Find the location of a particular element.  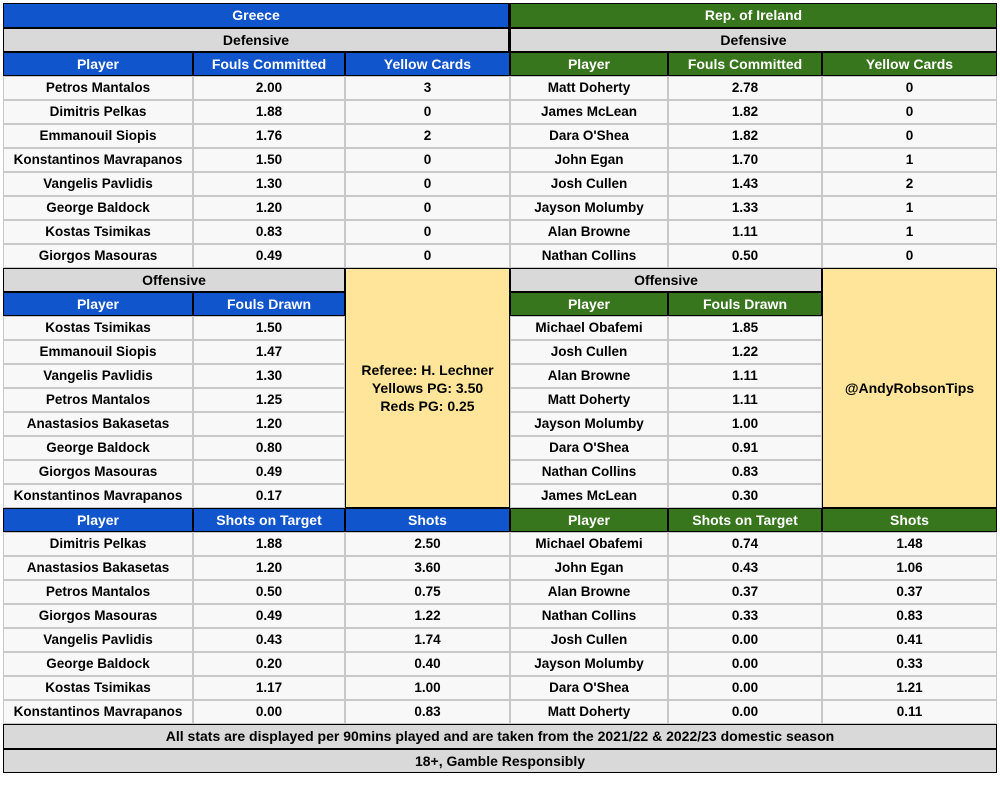

ireland-defensive-cell: James McLean is located at coordinates (589, 112).